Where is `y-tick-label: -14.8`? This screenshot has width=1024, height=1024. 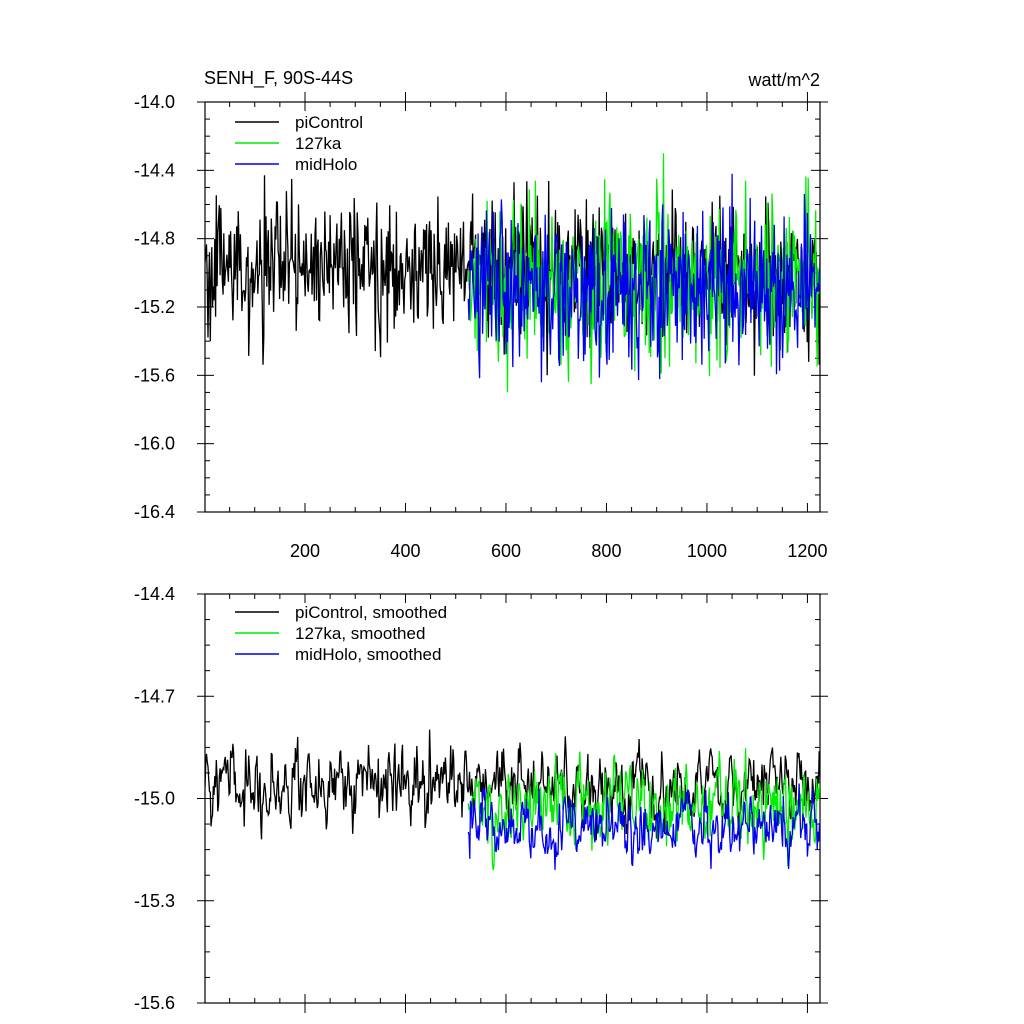 y-tick-label: -14.8 is located at coordinates (154, 239).